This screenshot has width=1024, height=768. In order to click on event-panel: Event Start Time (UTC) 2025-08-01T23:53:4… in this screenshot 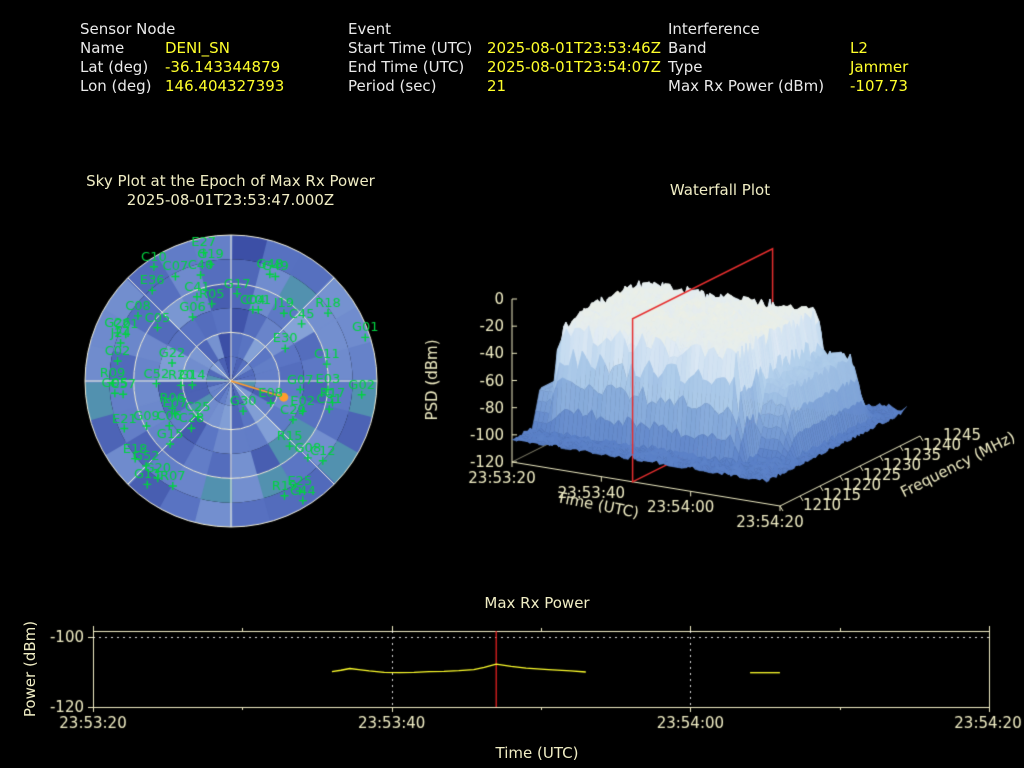, I will do `click(504, 58)`.